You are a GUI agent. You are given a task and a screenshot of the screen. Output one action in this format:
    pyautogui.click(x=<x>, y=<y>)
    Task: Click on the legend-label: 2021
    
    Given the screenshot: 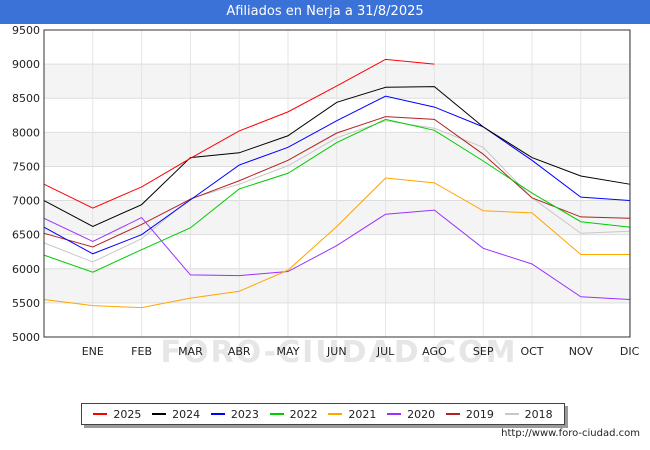 What is the action you would take?
    pyautogui.click(x=362, y=414)
    